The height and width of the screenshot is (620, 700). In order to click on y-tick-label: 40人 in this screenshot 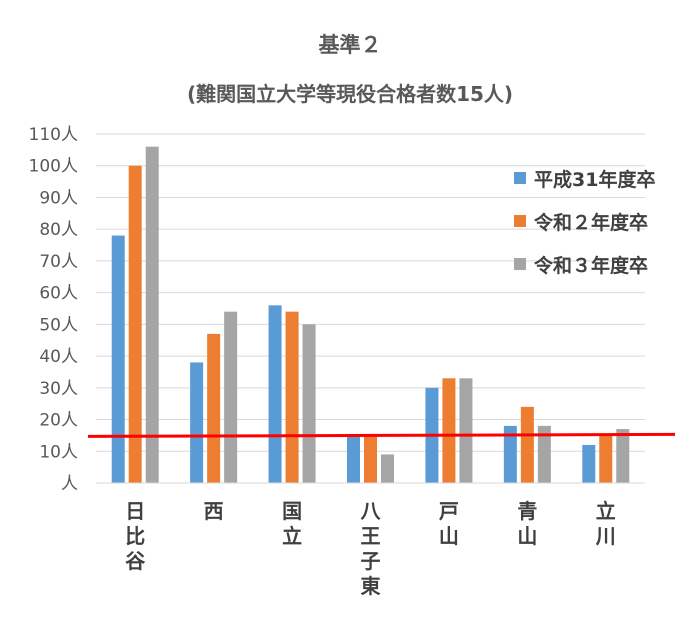, I will do `click(58, 357)`.